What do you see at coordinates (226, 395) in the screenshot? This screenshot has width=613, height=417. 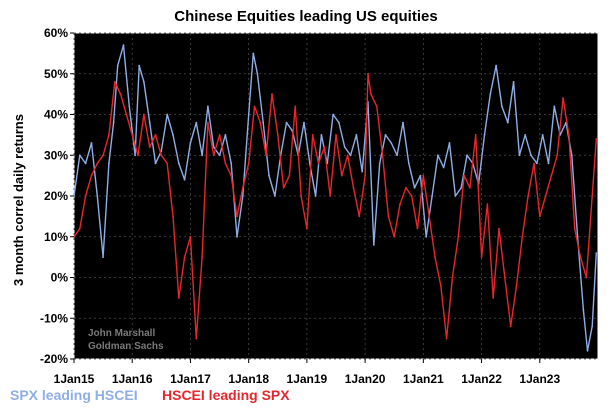 I see `legend-hscei-leading-spx: HSCEI leading SPX` at bounding box center [226, 395].